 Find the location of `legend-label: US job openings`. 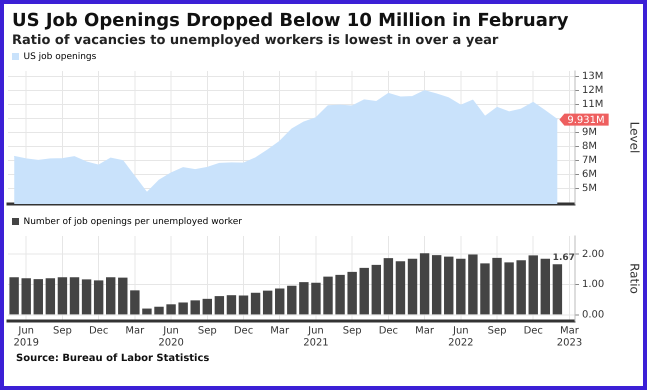

legend-label: US job openings is located at coordinates (60, 57).